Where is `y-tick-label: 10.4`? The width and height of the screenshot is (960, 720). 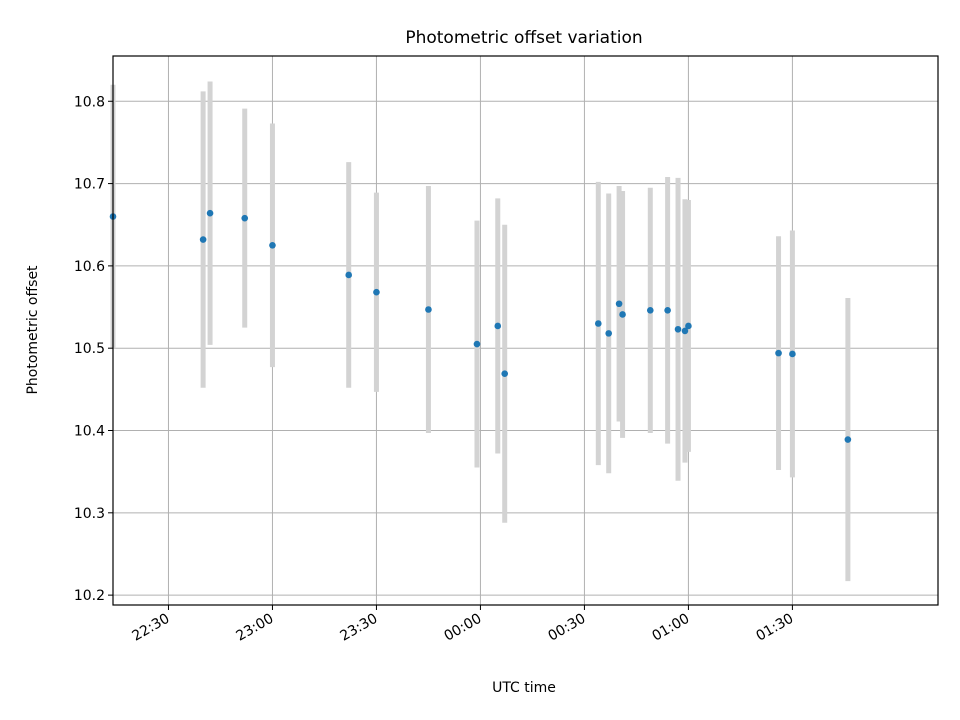 y-tick-label: 10.4 is located at coordinates (89, 432).